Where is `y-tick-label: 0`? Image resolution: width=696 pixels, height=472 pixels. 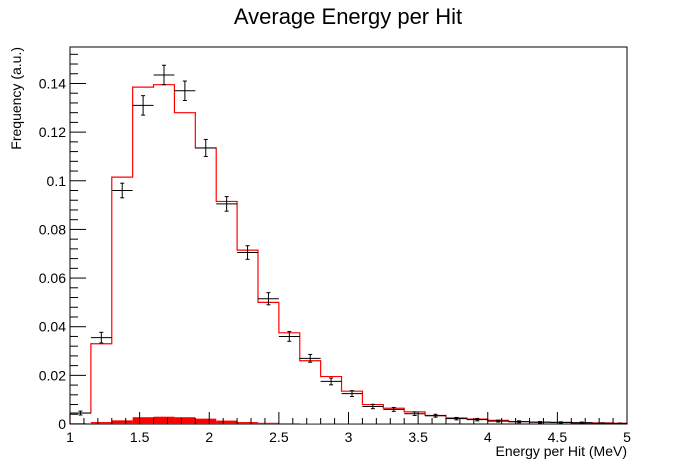 y-tick-label: 0 is located at coordinates (62, 424).